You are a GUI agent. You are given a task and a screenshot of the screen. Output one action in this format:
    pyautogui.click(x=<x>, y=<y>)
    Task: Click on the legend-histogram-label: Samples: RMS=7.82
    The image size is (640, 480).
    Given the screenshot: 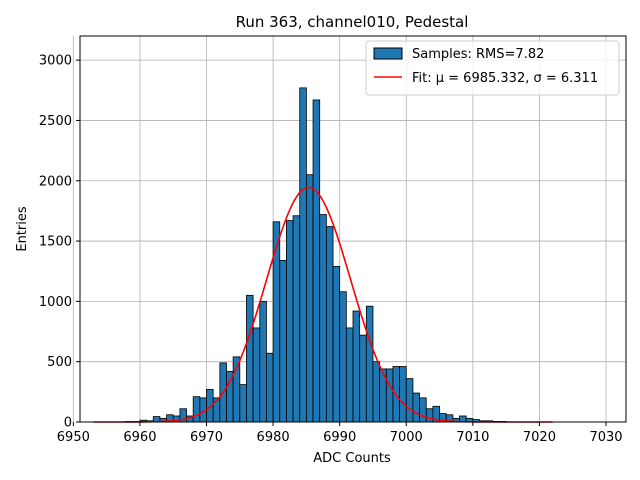 What is the action you would take?
    pyautogui.click(x=478, y=54)
    